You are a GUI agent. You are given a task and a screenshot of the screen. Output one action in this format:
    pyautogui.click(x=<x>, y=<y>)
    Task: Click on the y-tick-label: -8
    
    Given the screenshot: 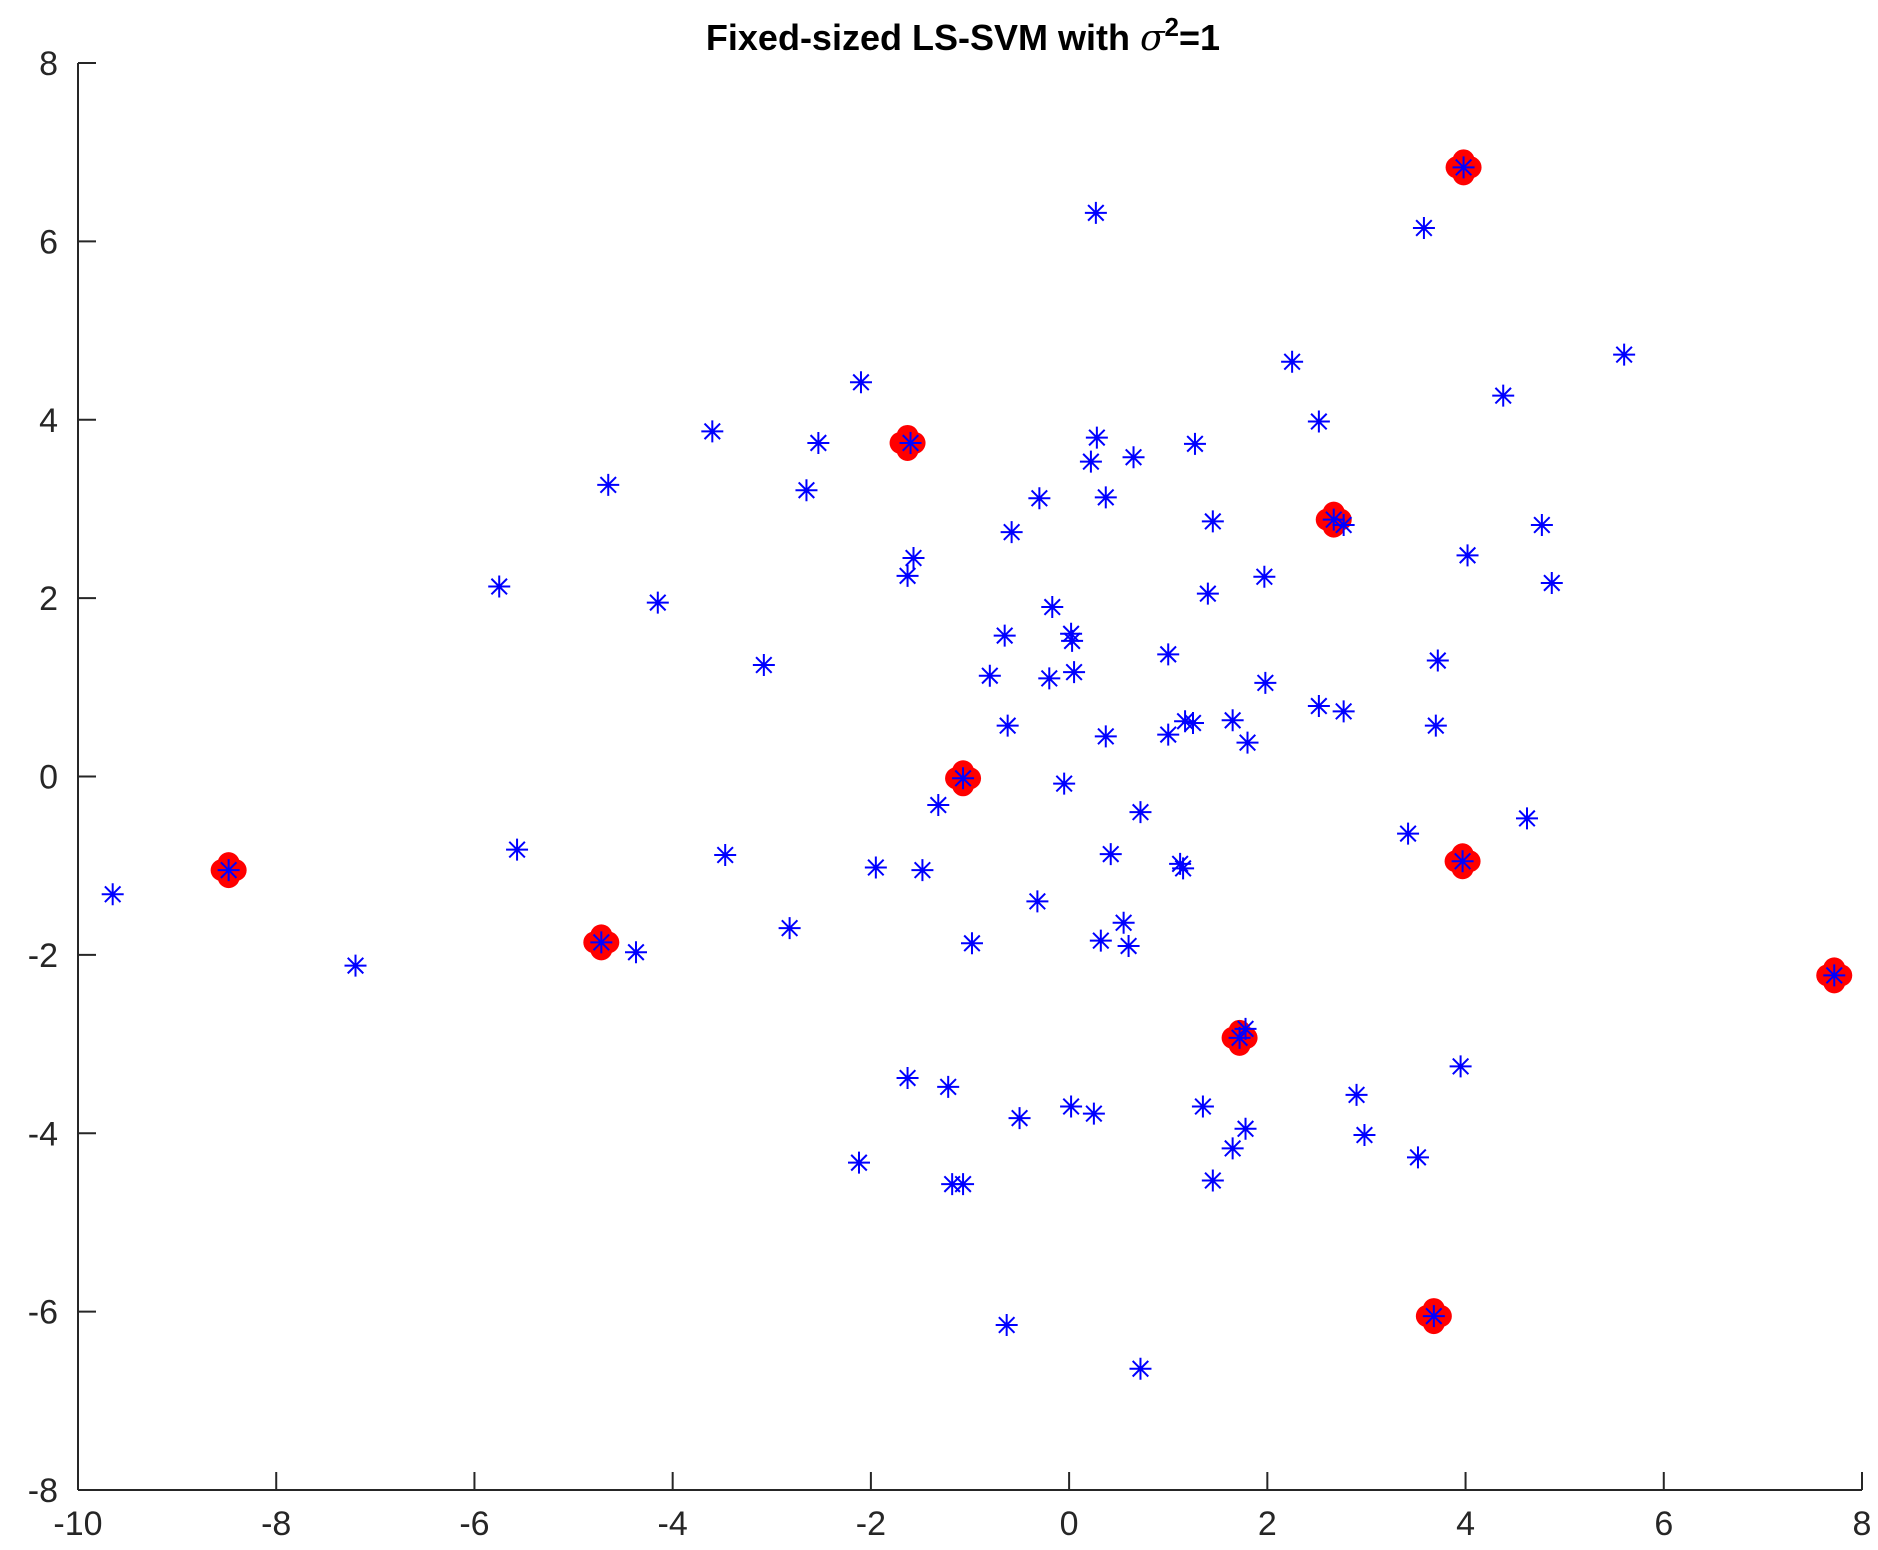 What is the action you would take?
    pyautogui.click(x=43, y=1491)
    